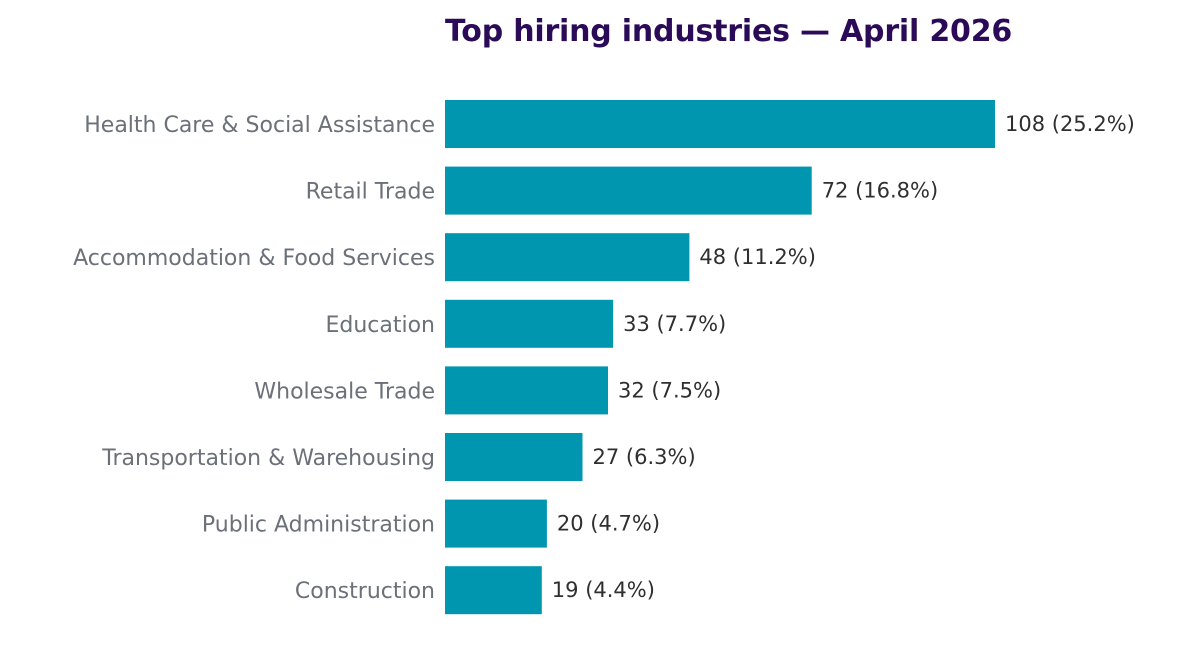 Image resolution: width=1180 pixels, height=660 pixels. Describe the element at coordinates (268, 458) in the screenshot. I see `category-label: Transportation & Warehousing` at that location.